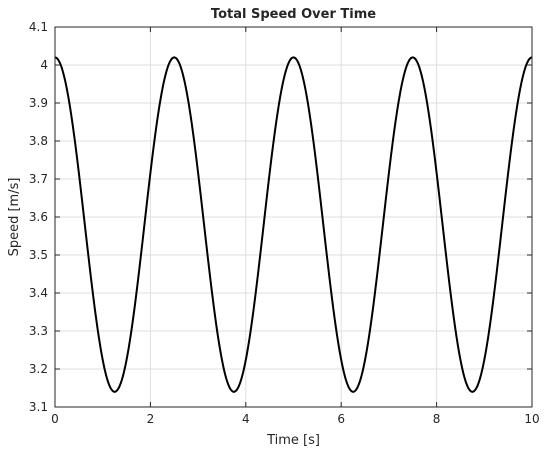  What do you see at coordinates (38, 331) in the screenshot?
I see `y-tick-label: 3.3` at bounding box center [38, 331].